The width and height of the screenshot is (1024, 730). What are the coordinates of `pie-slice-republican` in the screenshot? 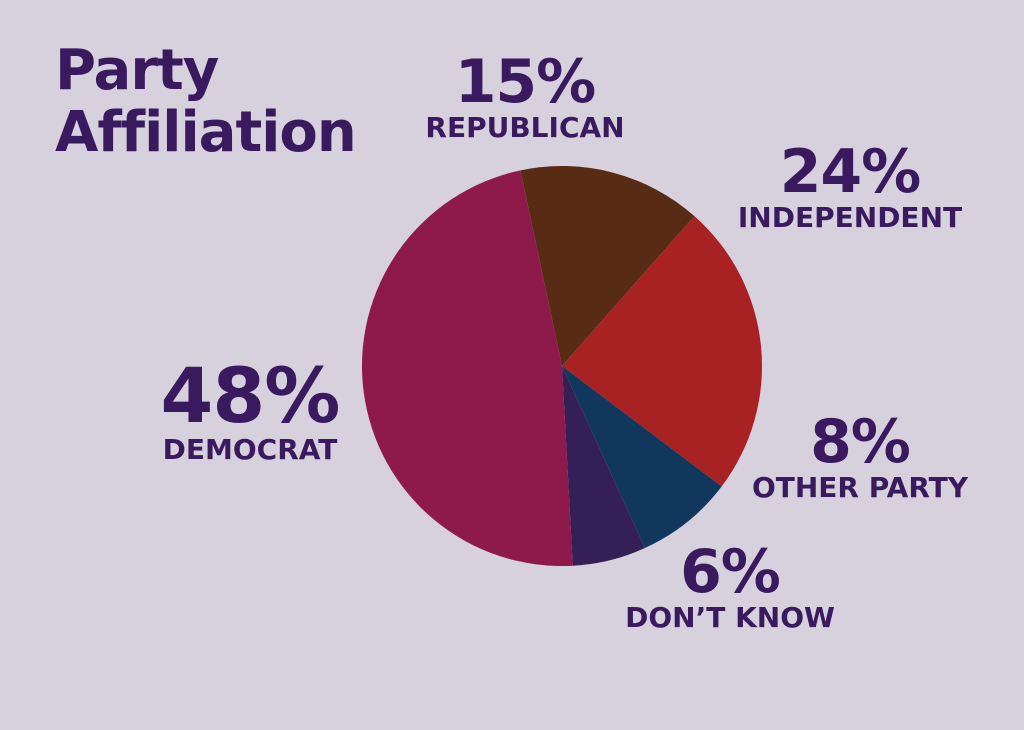 It's located at (607, 266).